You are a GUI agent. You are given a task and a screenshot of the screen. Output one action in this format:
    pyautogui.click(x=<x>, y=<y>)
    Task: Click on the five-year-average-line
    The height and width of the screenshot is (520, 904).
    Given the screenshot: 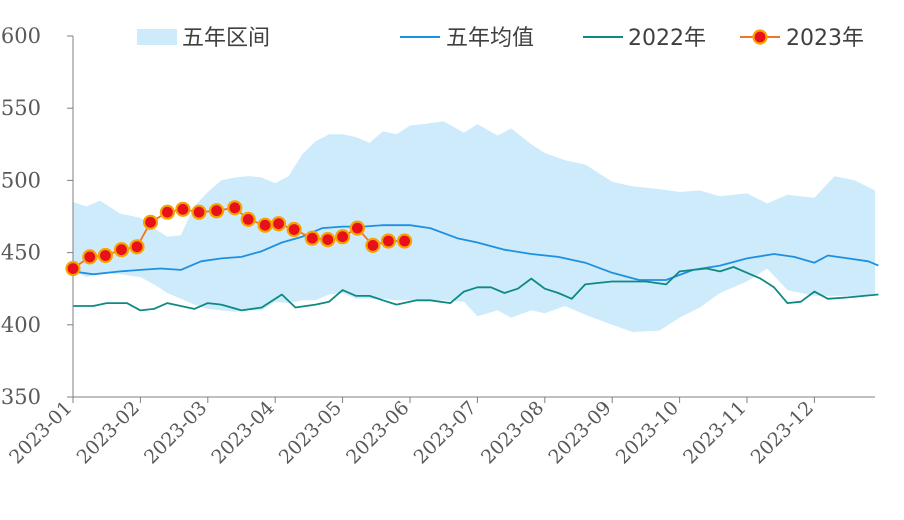 What is the action you would take?
    pyautogui.click(x=475, y=252)
    